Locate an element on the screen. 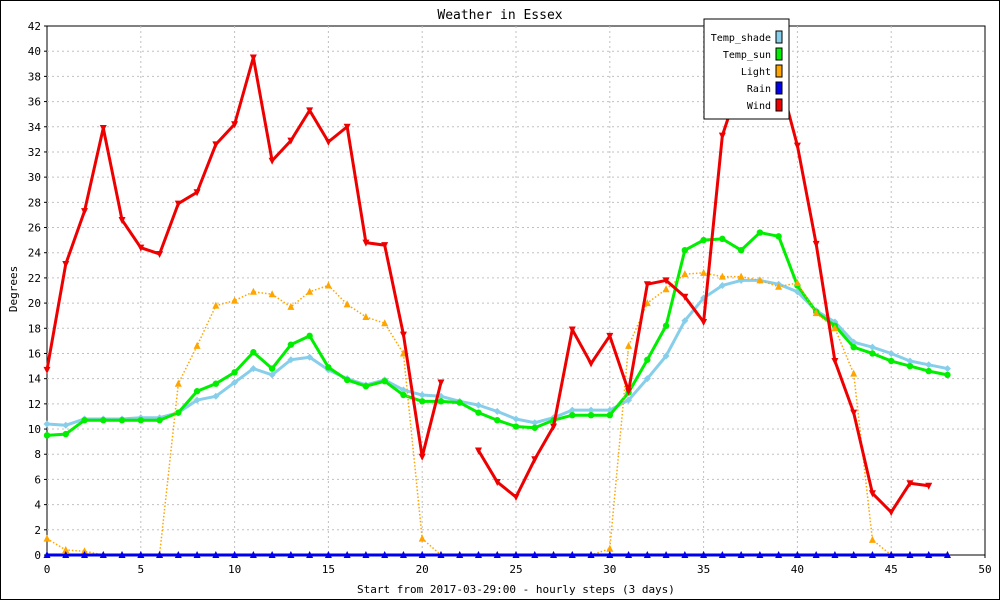 This screenshot has width=1000, height=603. legend-label: Light is located at coordinates (756, 72).